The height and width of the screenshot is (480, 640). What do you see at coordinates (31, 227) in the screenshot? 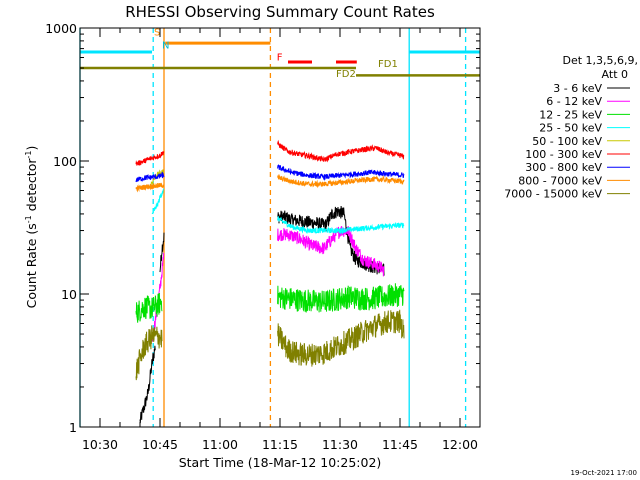
I see `y-axis-label: Count Rate (s-1 detector-1)` at bounding box center [31, 227].